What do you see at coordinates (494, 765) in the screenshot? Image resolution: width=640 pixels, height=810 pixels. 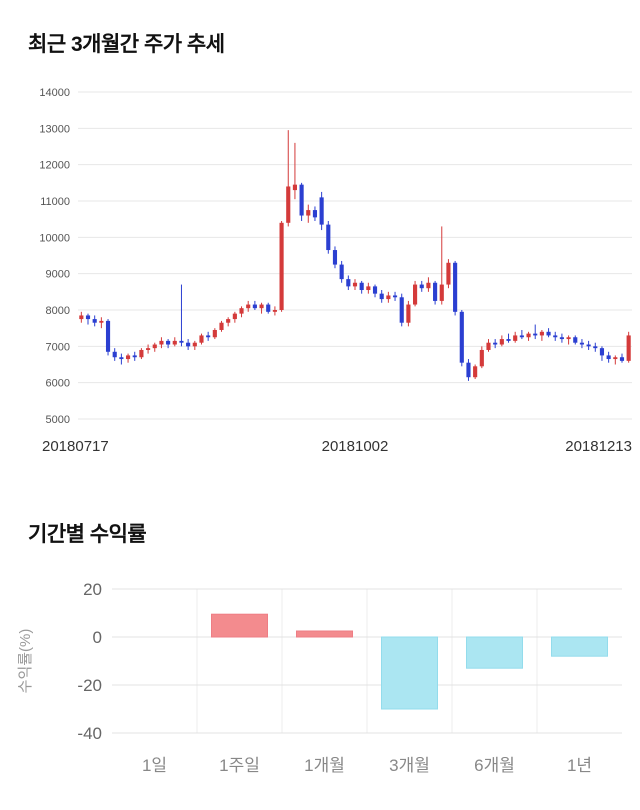 I see `svg-text: 6개월` at bounding box center [494, 765].